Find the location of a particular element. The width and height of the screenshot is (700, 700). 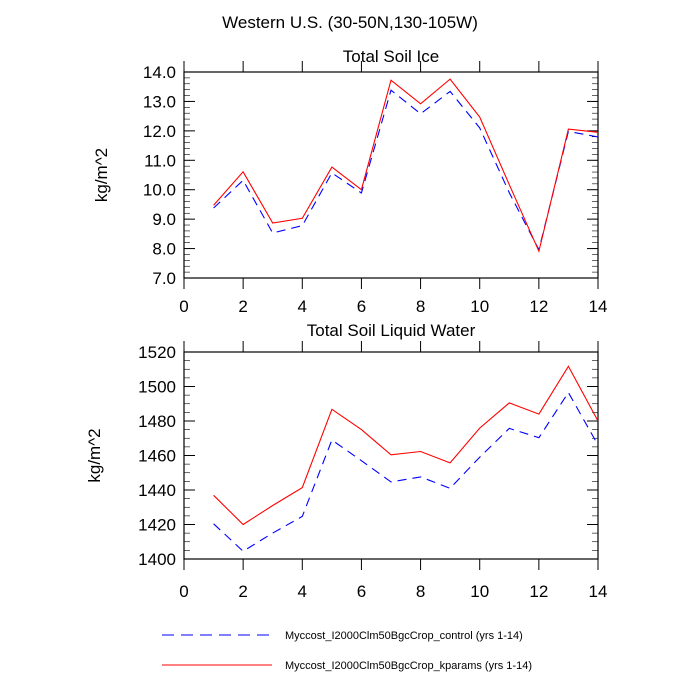

y-tick-label: 8.0 is located at coordinates (164, 249).